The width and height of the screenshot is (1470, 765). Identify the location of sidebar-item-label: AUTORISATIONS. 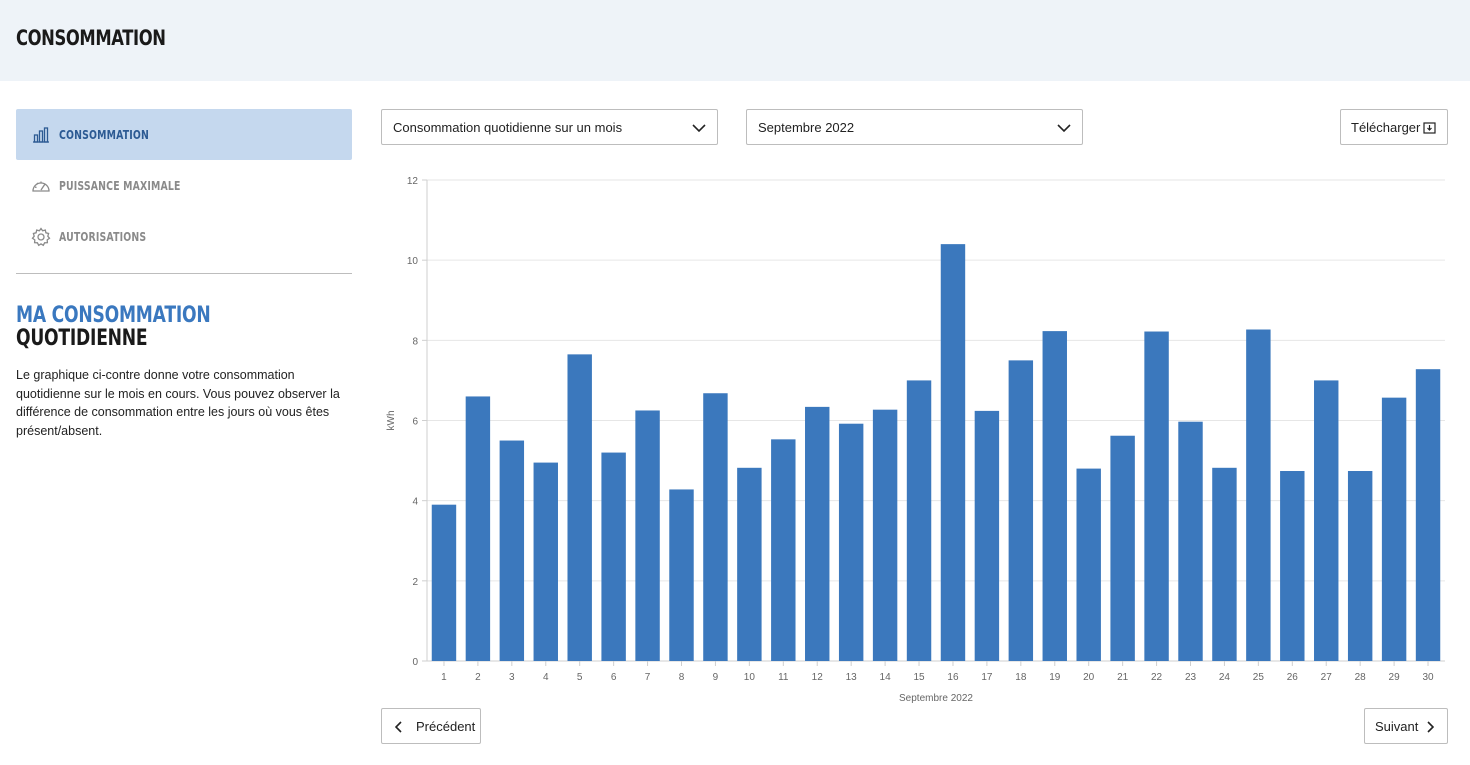
(103, 236).